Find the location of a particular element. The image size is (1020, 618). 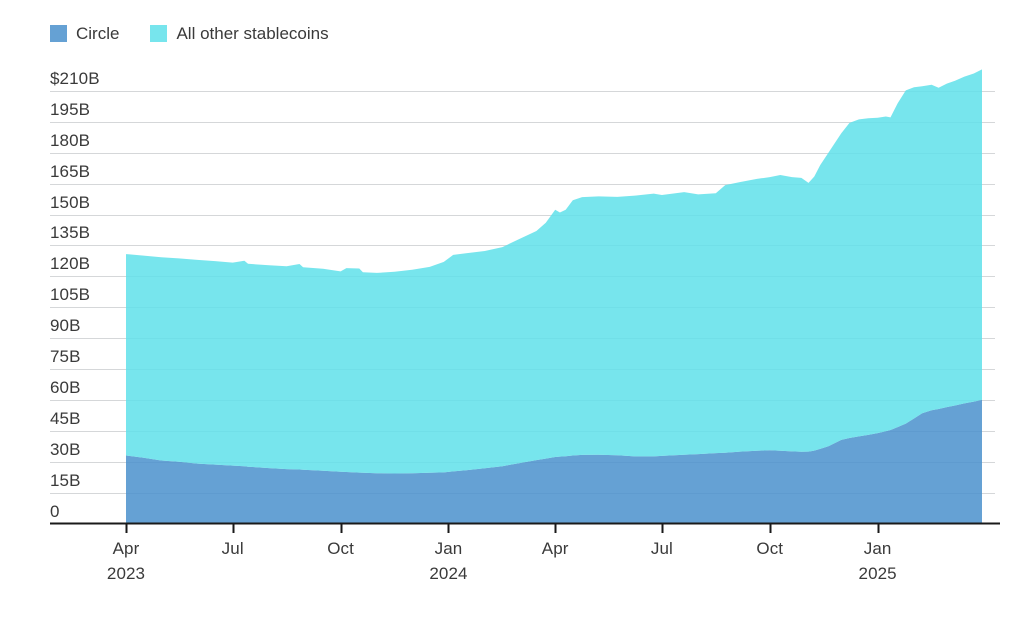

y-tick-label: 30B is located at coordinates (65, 449).